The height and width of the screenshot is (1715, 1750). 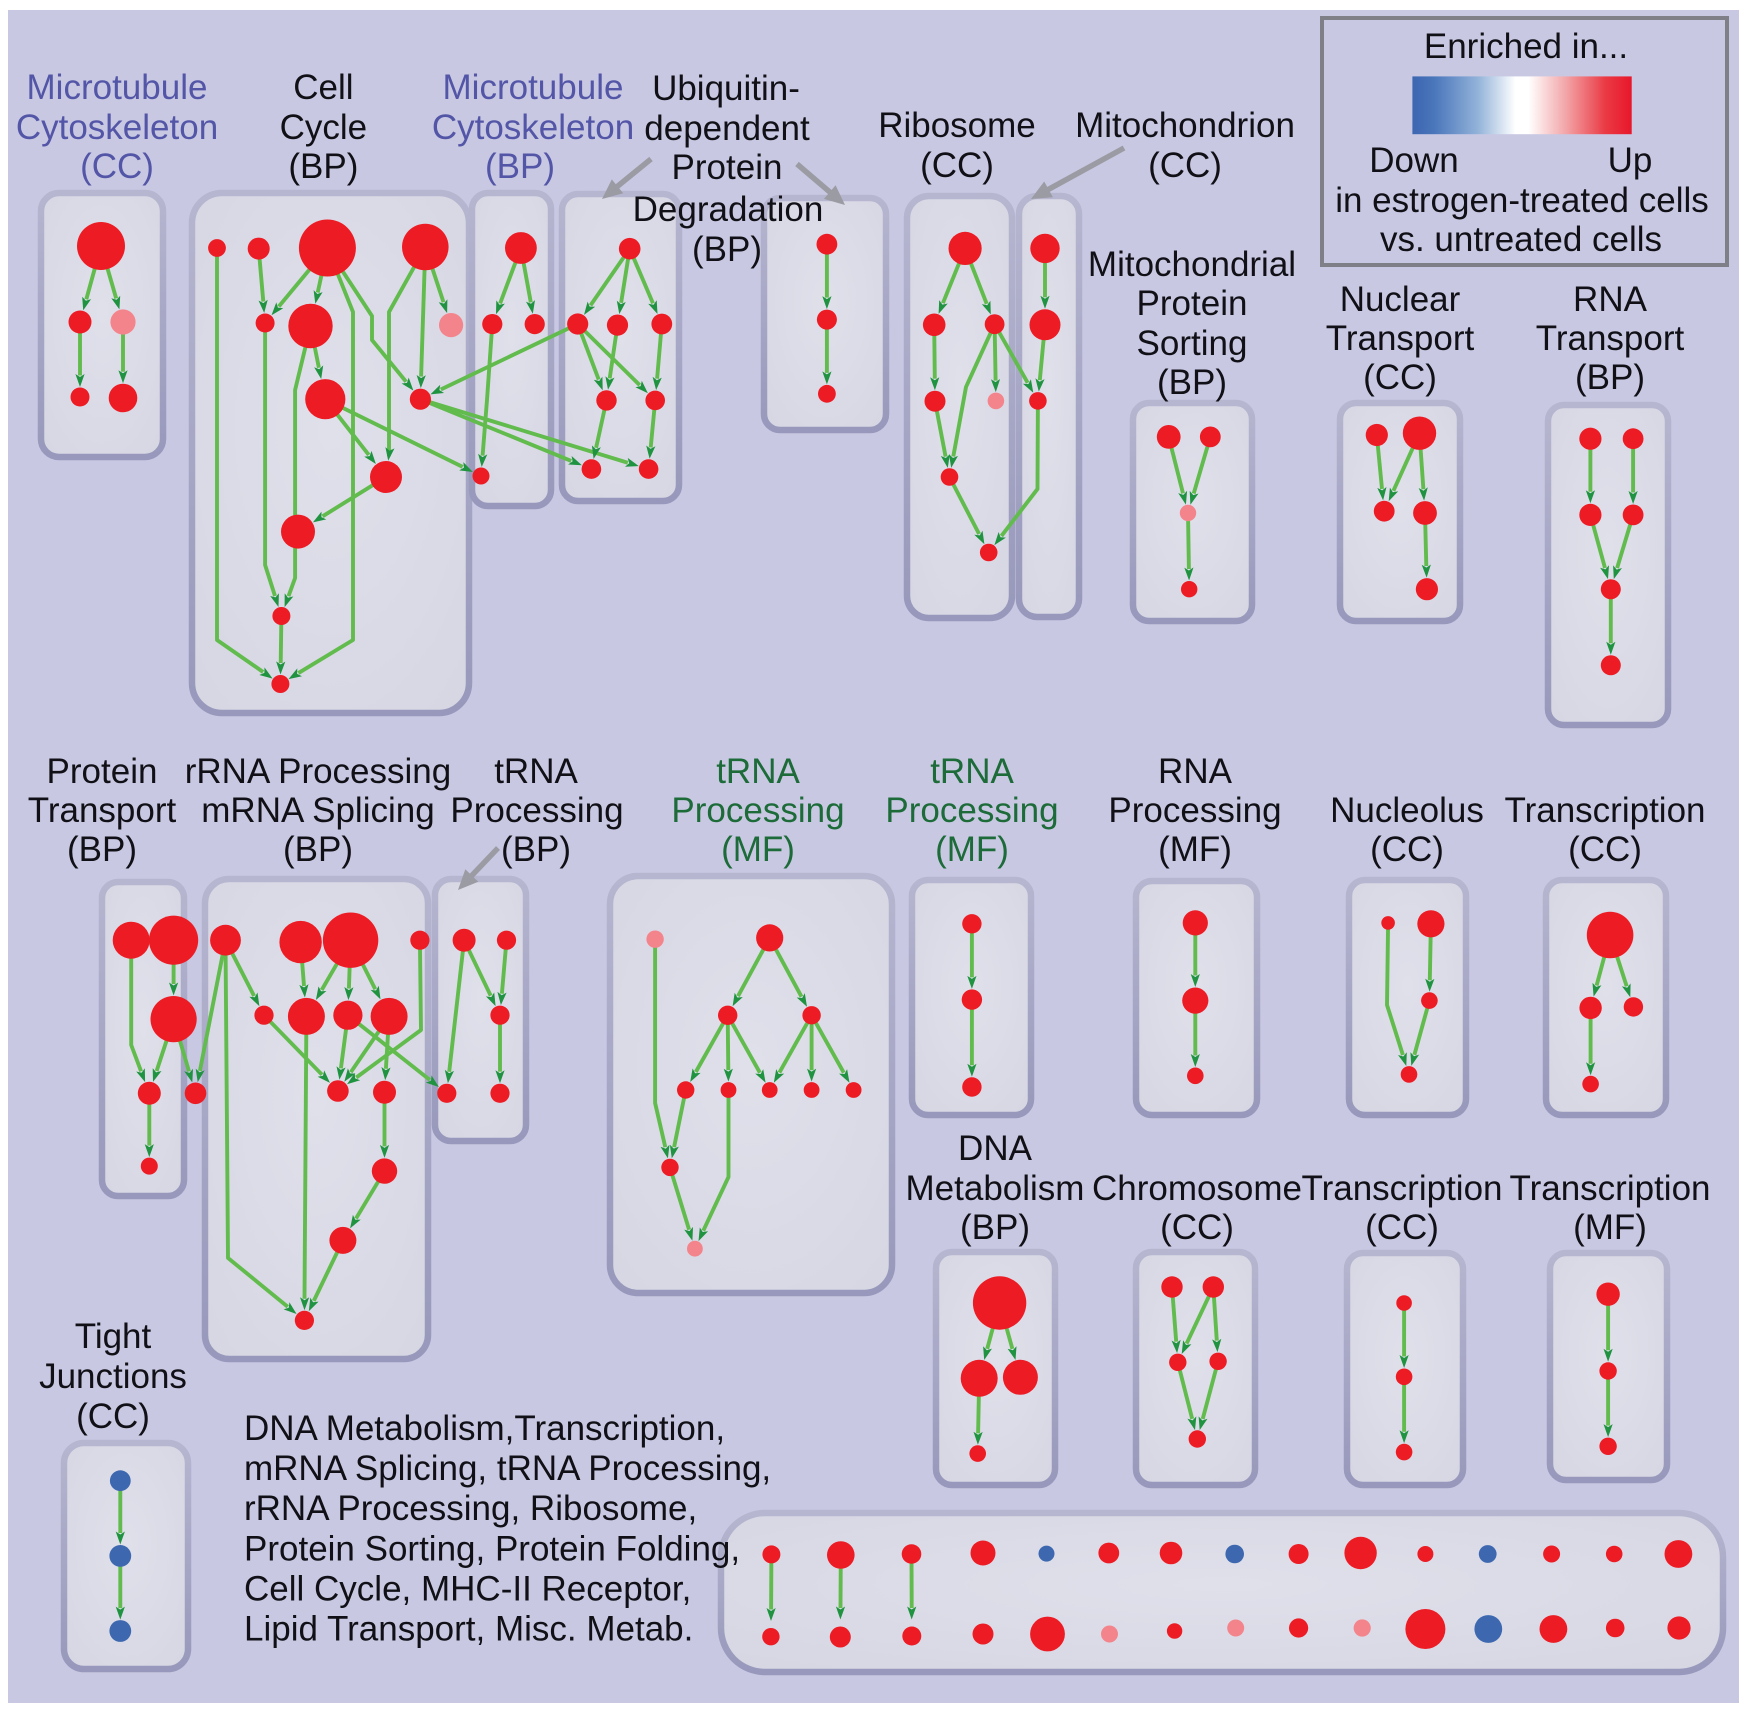 I want to click on svg-text: Lipid Transport, Misc. Metab., so click(x=468, y=1629).